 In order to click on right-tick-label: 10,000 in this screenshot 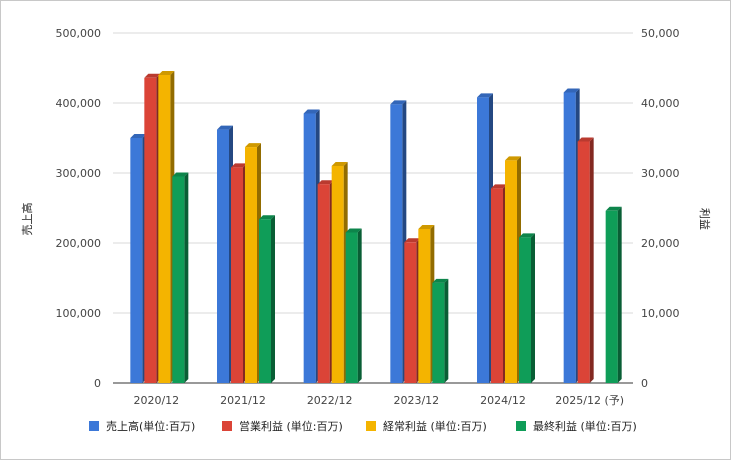, I will do `click(660, 313)`.